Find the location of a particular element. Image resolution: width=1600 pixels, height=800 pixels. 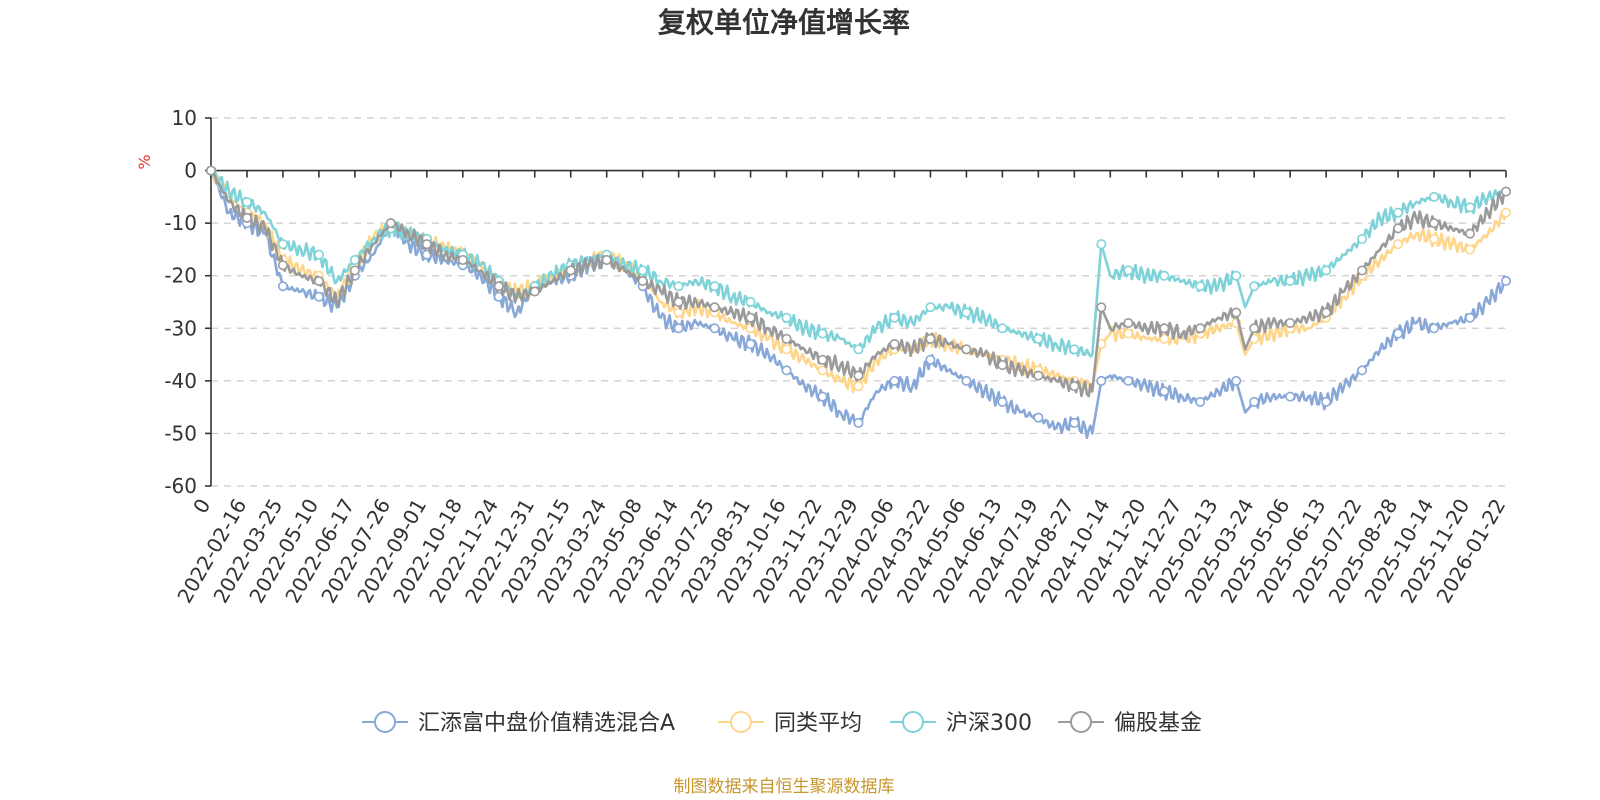

legend-item-3: 偏股基金 is located at coordinates (1130, 723).